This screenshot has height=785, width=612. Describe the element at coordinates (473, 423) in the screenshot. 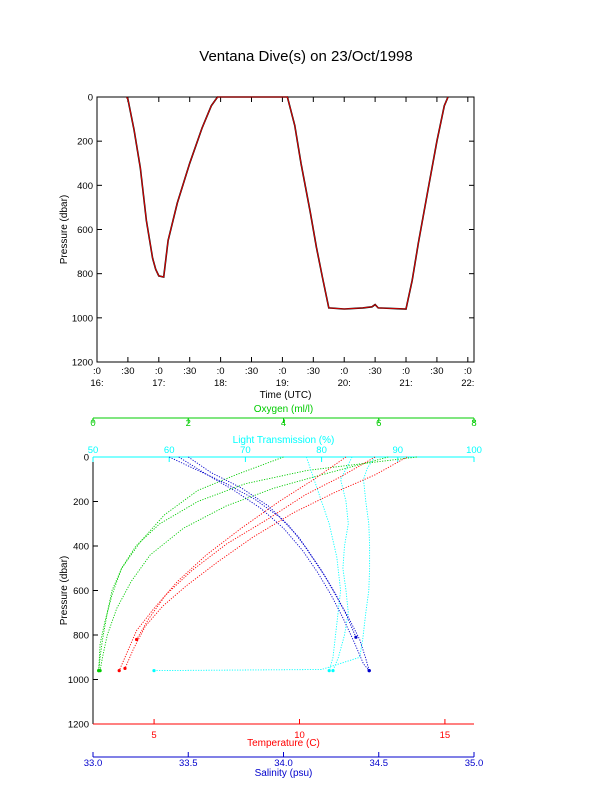

I see `axis-tick-label: 8` at that location.